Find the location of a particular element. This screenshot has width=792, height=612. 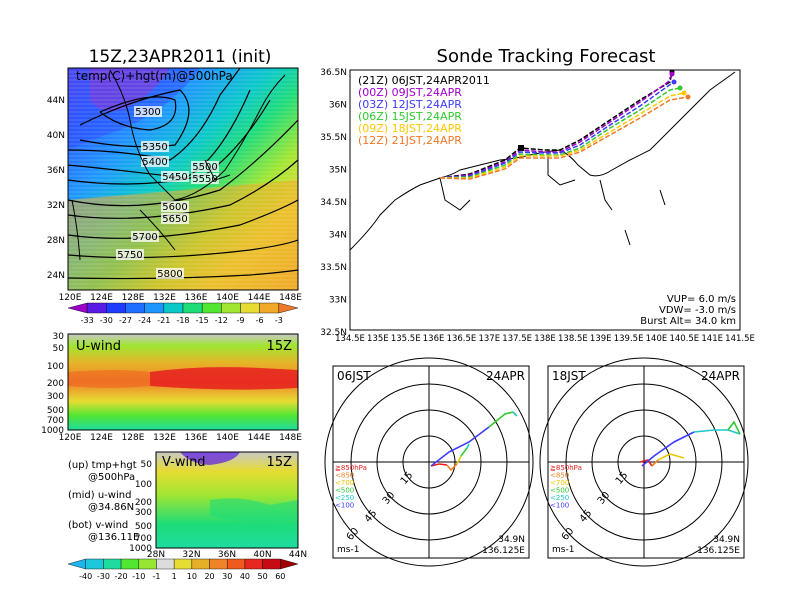

track-legend-item: (09Z) 18JST,24APR is located at coordinates (410, 128).